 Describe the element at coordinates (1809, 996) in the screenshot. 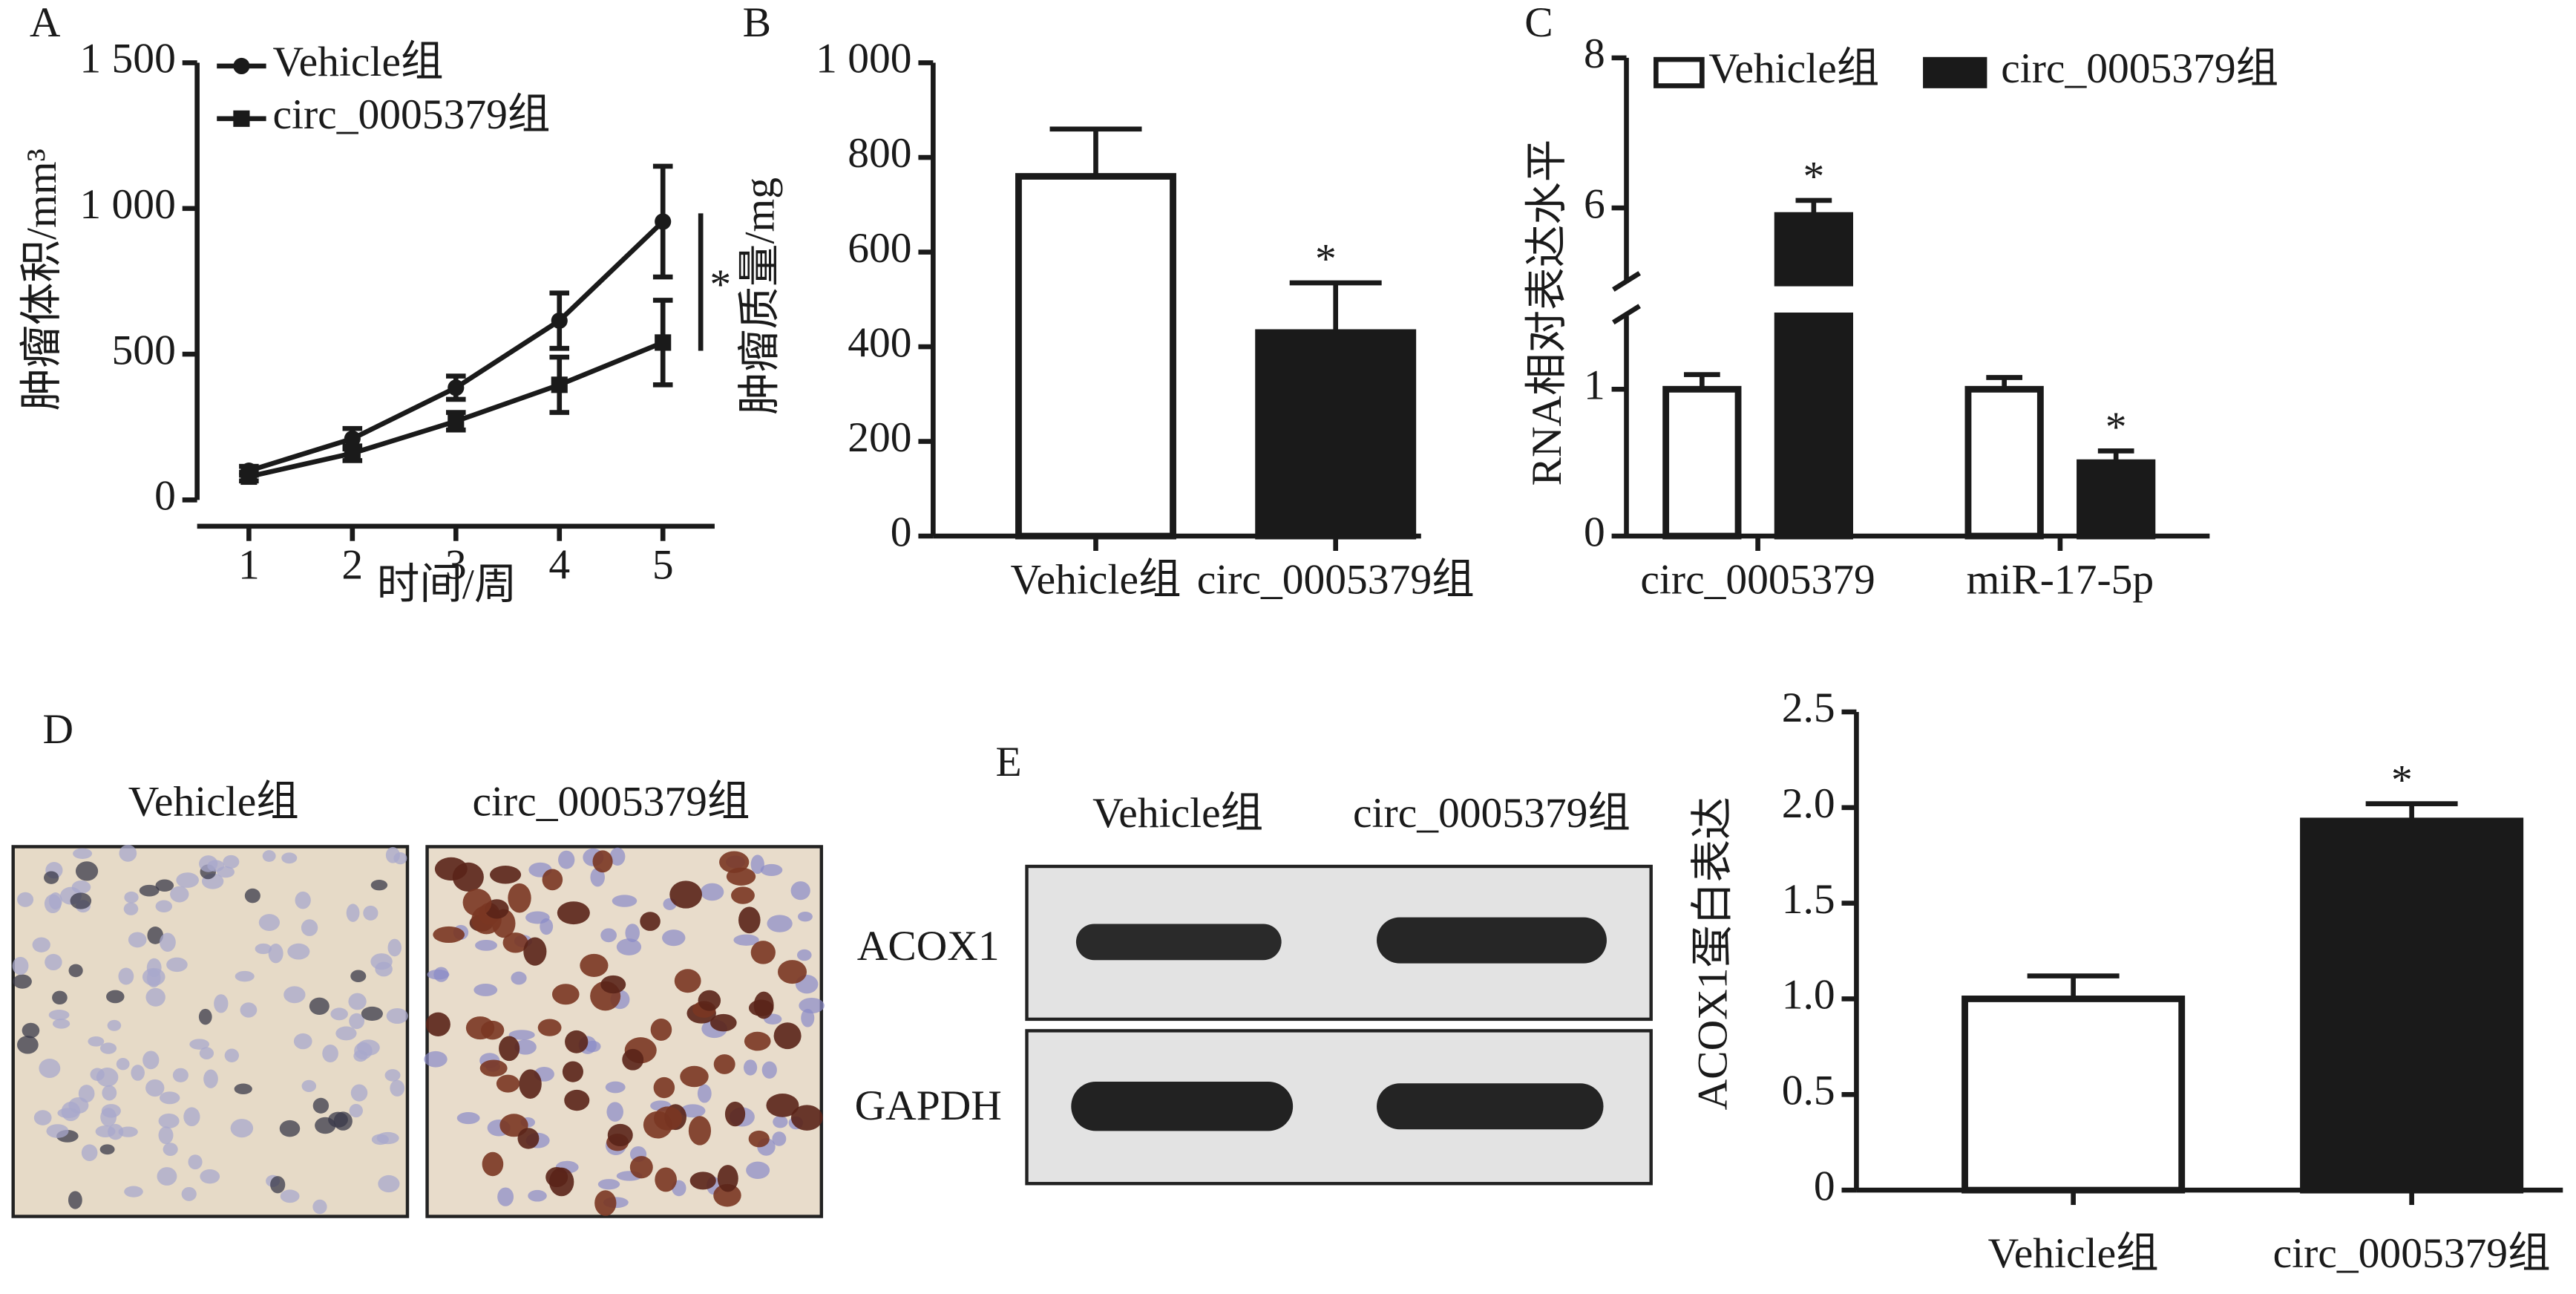

I see `y-tick-label: 1.0` at that location.